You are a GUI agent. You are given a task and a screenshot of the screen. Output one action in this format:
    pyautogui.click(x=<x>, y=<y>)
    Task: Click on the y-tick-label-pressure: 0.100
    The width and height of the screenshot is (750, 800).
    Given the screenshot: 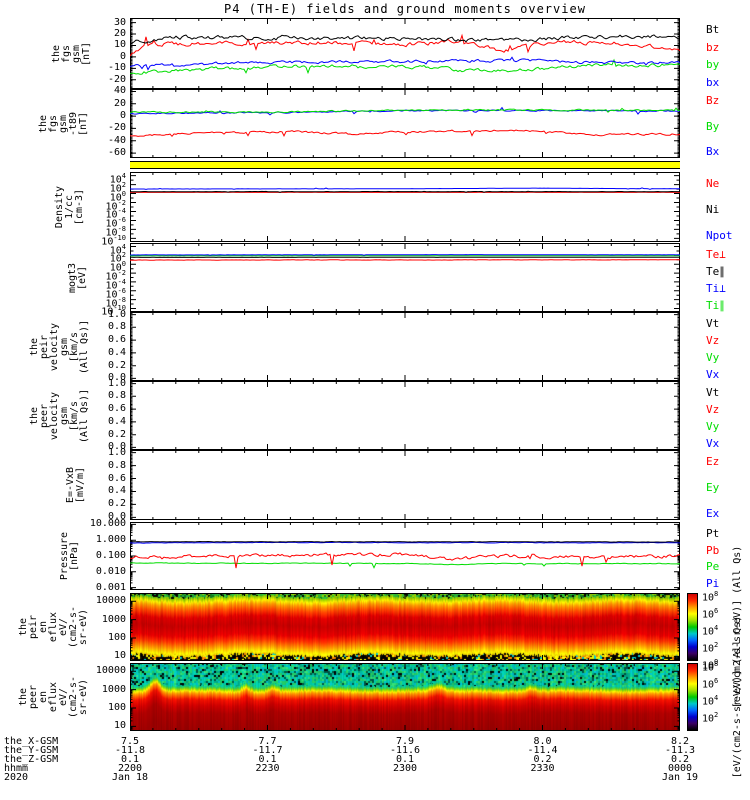 What is the action you would take?
    pyautogui.click(x=110, y=555)
    